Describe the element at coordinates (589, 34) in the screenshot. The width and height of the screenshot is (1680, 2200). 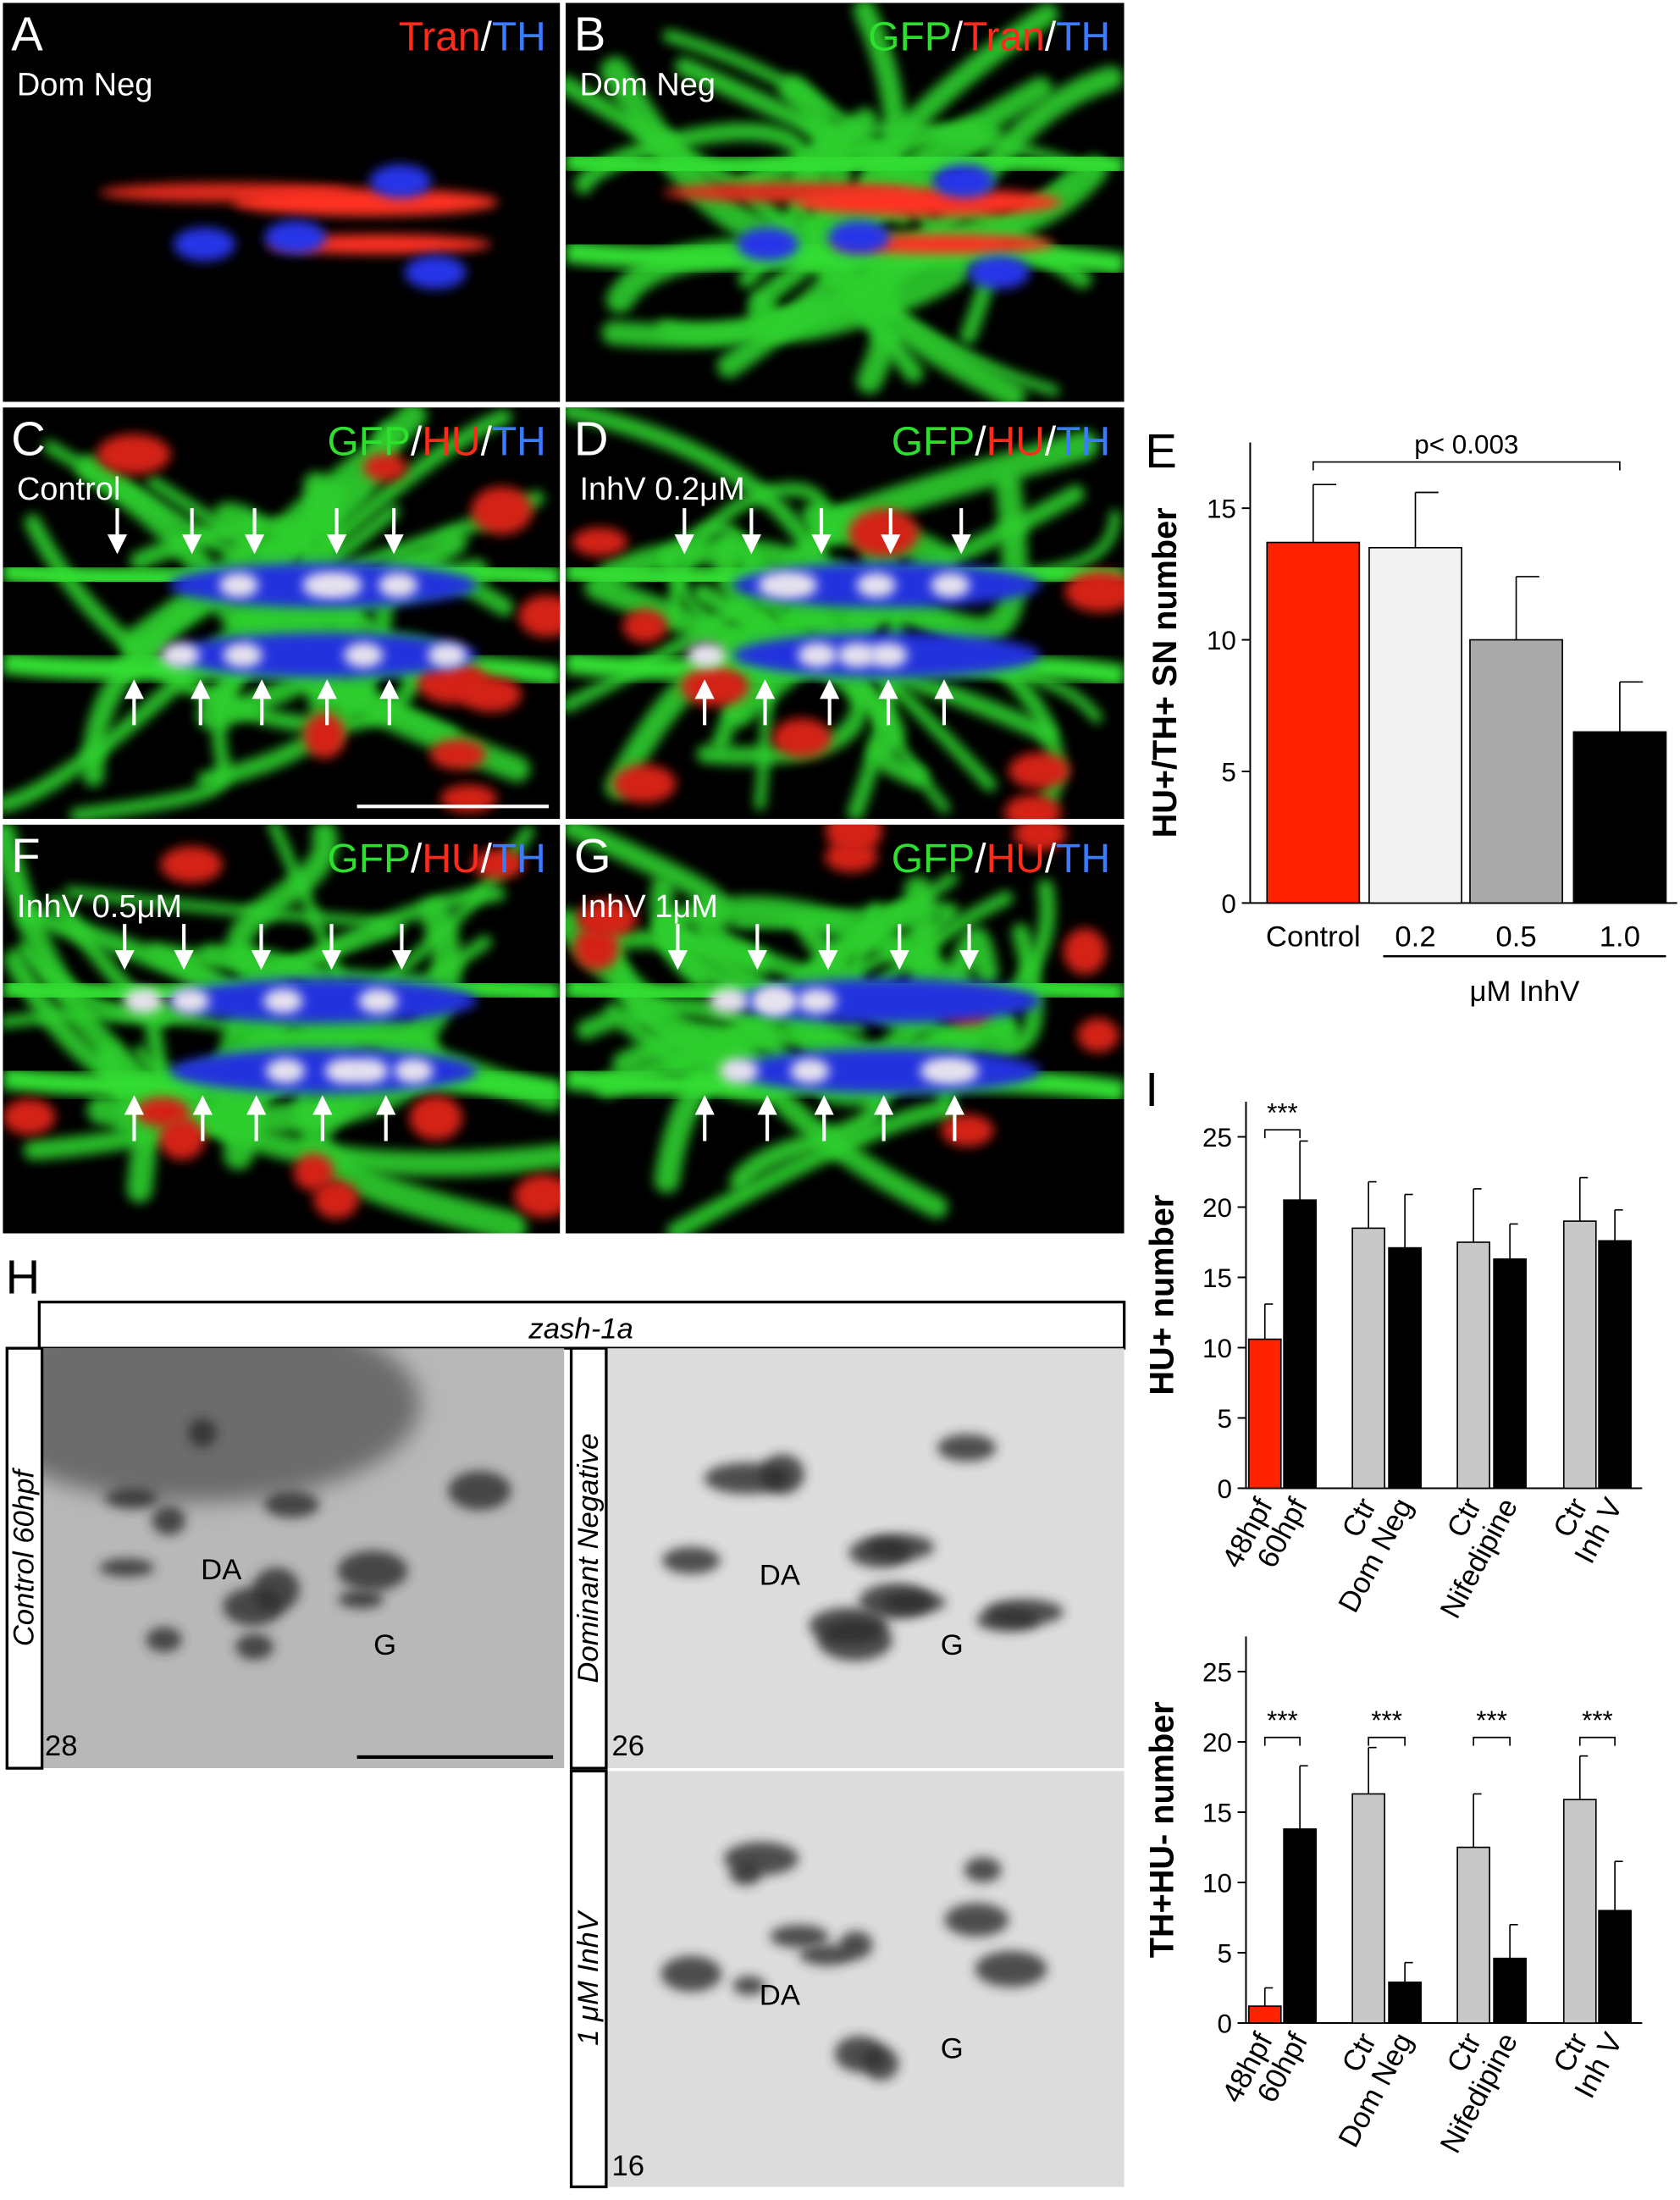
I see `panel-label: B` at that location.